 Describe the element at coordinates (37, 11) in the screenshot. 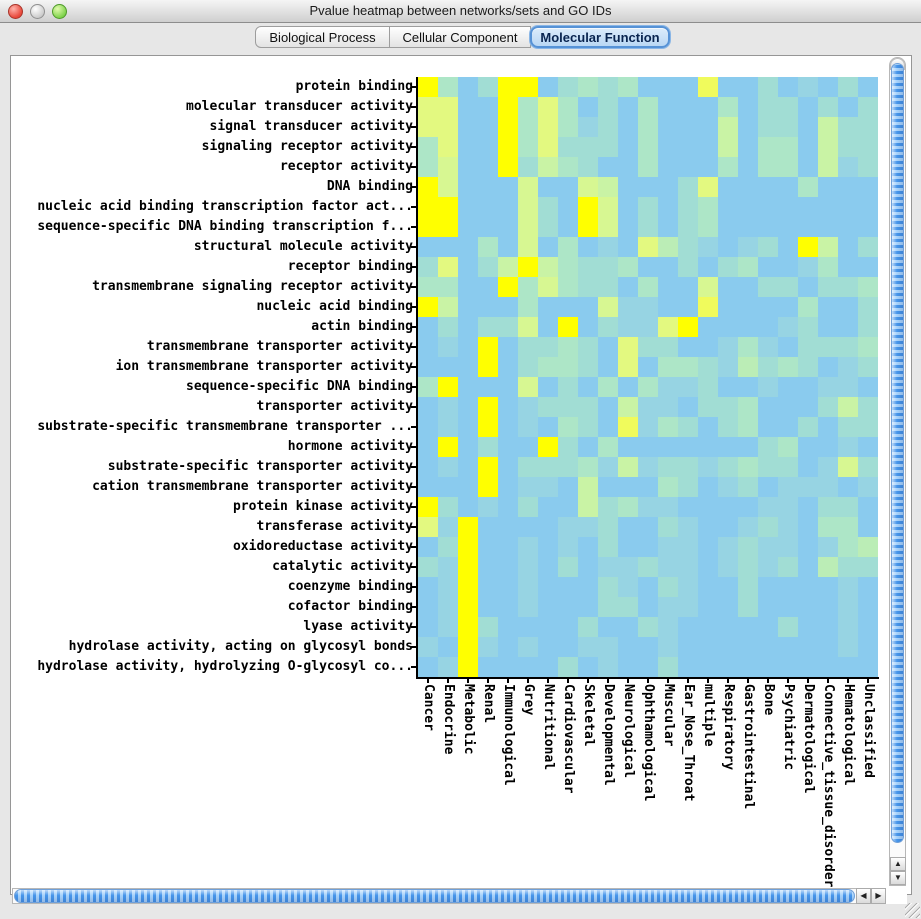

I see `minimize-button-icon` at that location.